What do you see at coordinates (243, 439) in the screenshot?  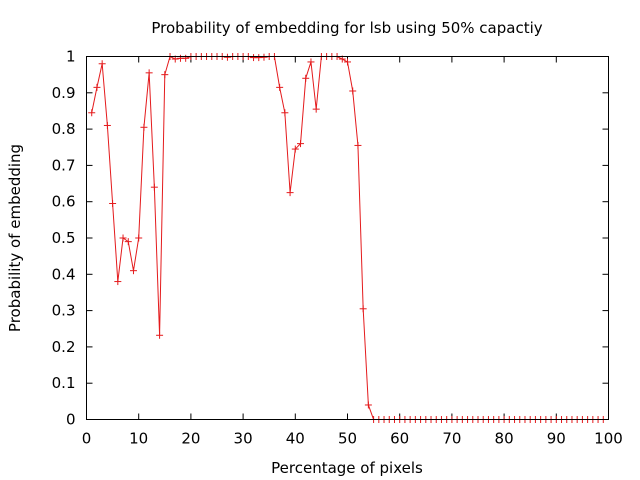 I see `x-tick-label: 30` at bounding box center [243, 439].